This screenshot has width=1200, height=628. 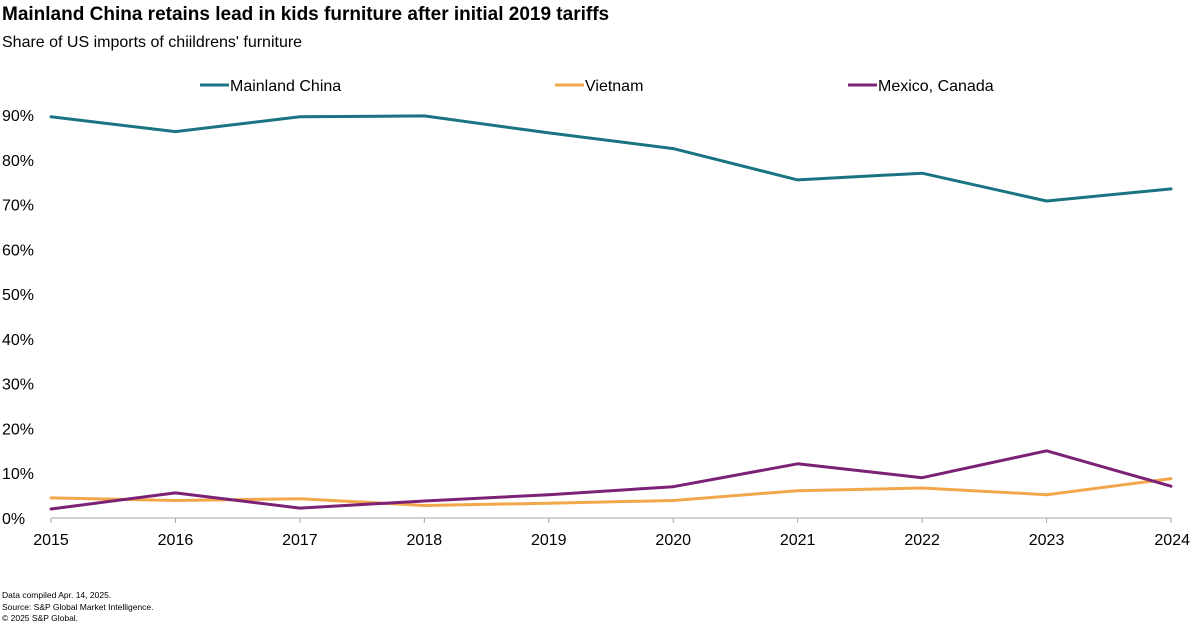 I want to click on x-tick-label: 2018, so click(x=425, y=540).